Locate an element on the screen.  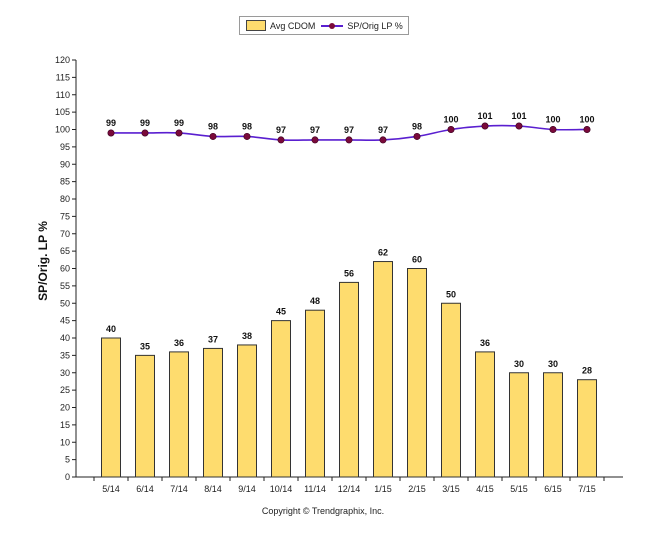
y-tick-label: 25 is located at coordinates (65, 390).